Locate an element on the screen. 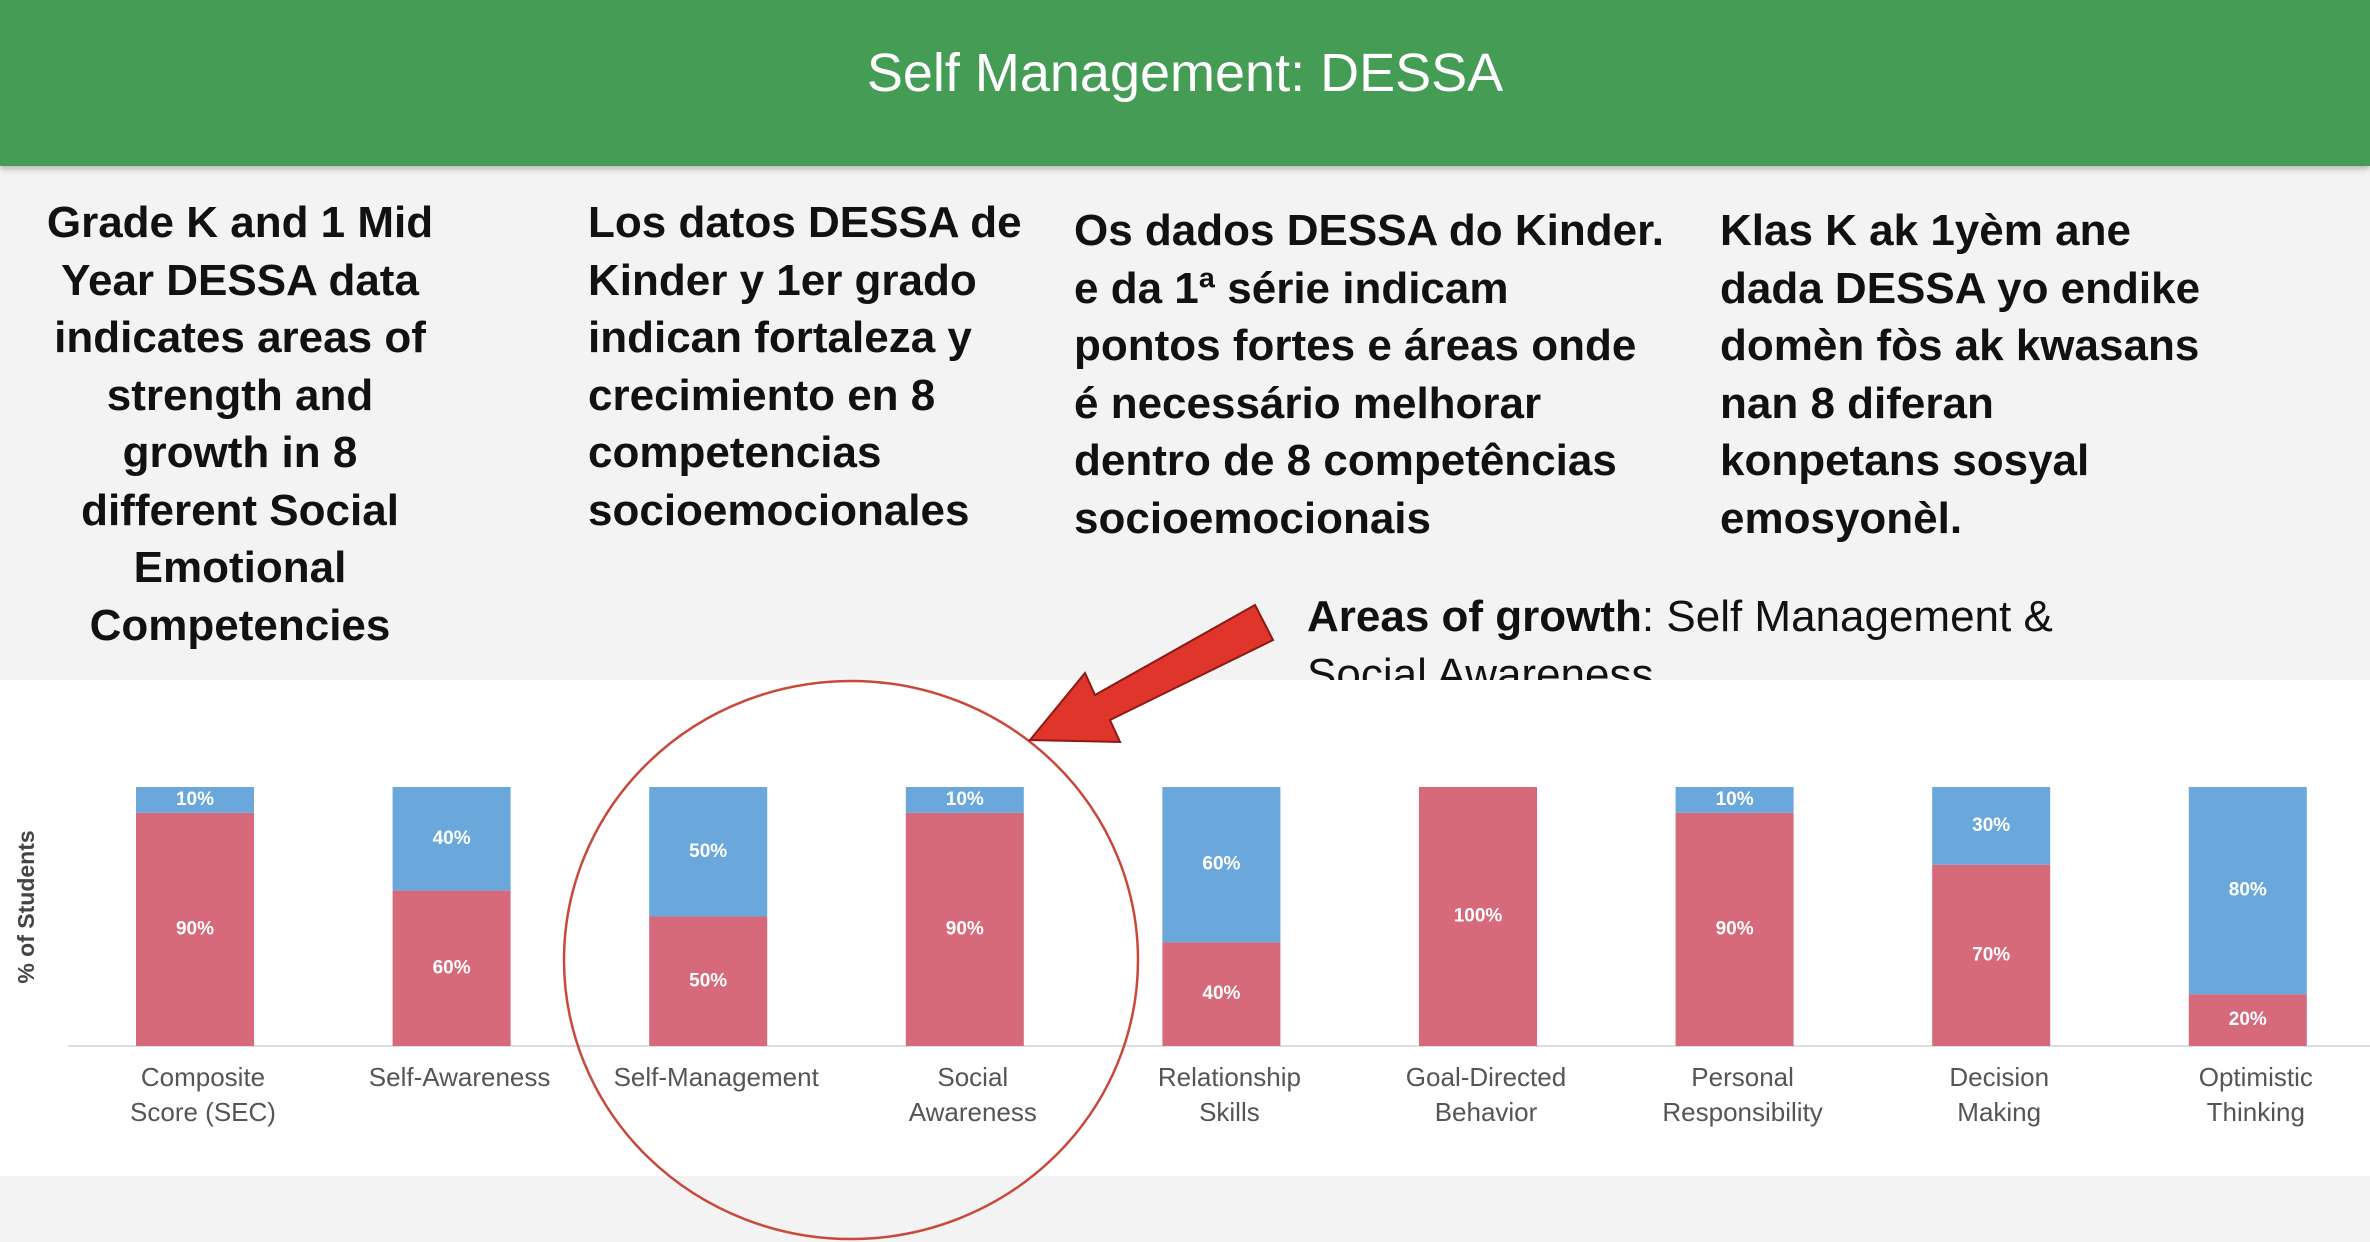 The width and height of the screenshot is (2370, 1242). y-axis-label: % of Students is located at coordinates (26, 906).